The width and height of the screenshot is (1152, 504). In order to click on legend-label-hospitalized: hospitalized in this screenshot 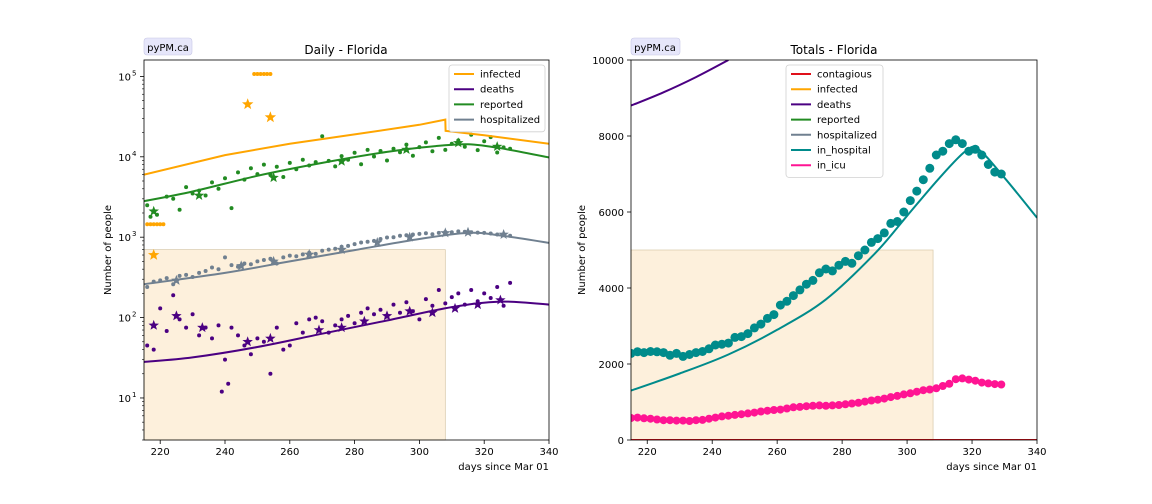, I will do `click(510, 120)`.